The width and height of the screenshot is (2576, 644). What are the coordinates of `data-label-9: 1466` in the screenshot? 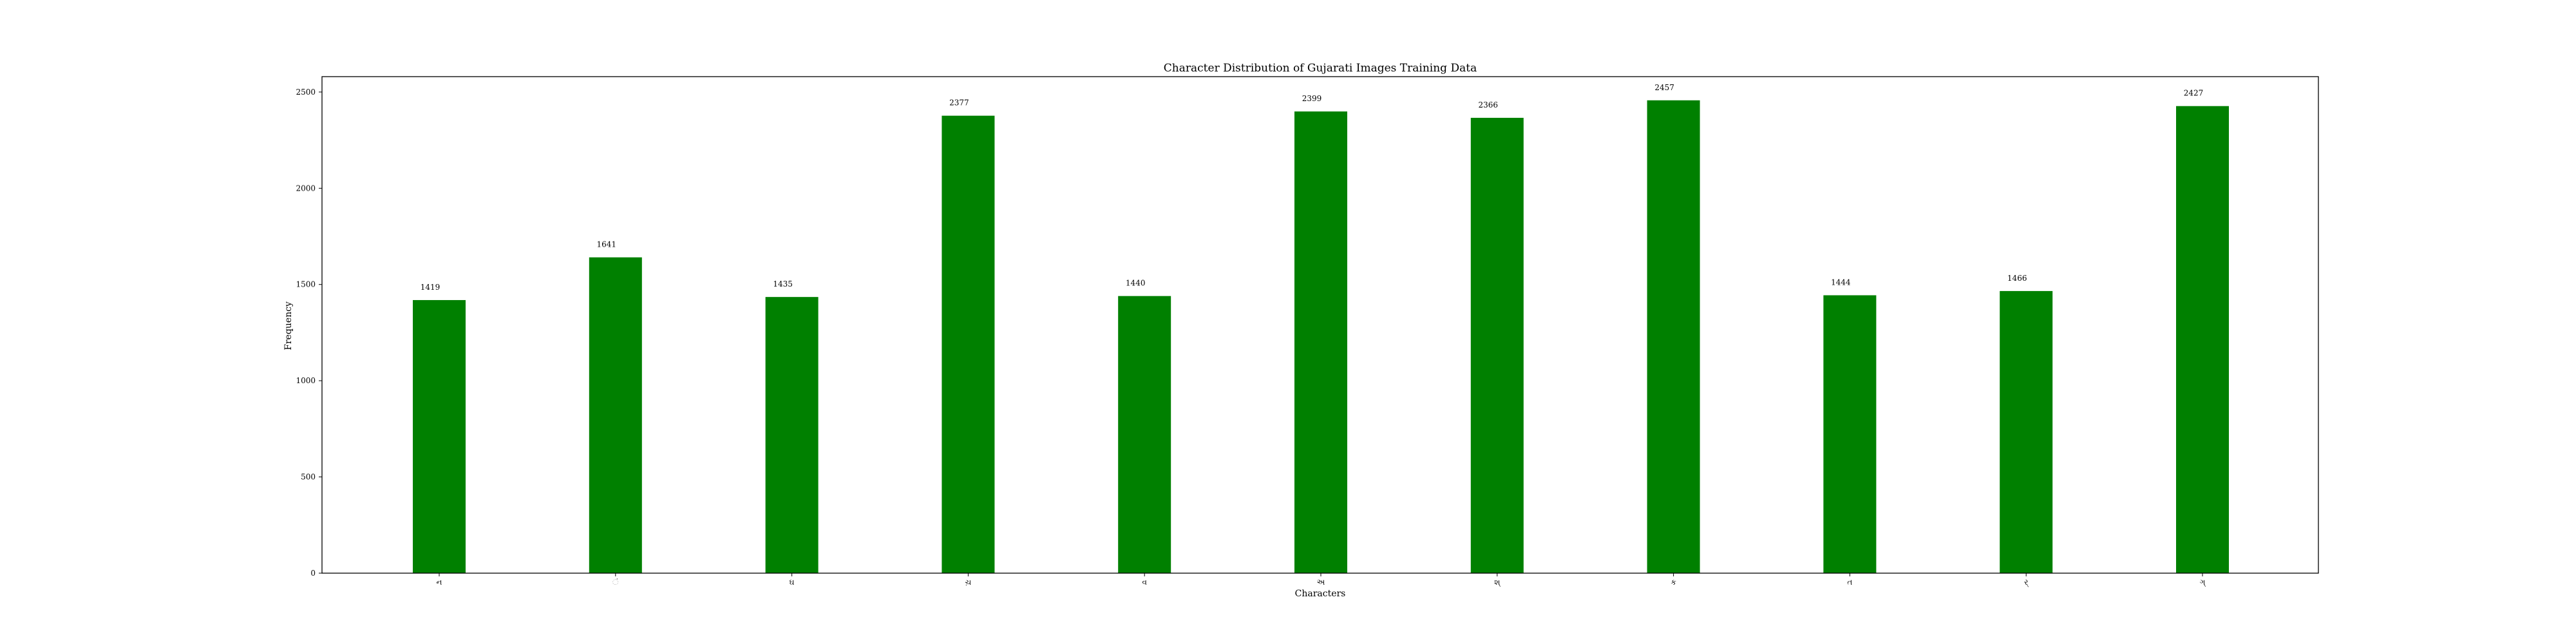 It's located at (2017, 278).